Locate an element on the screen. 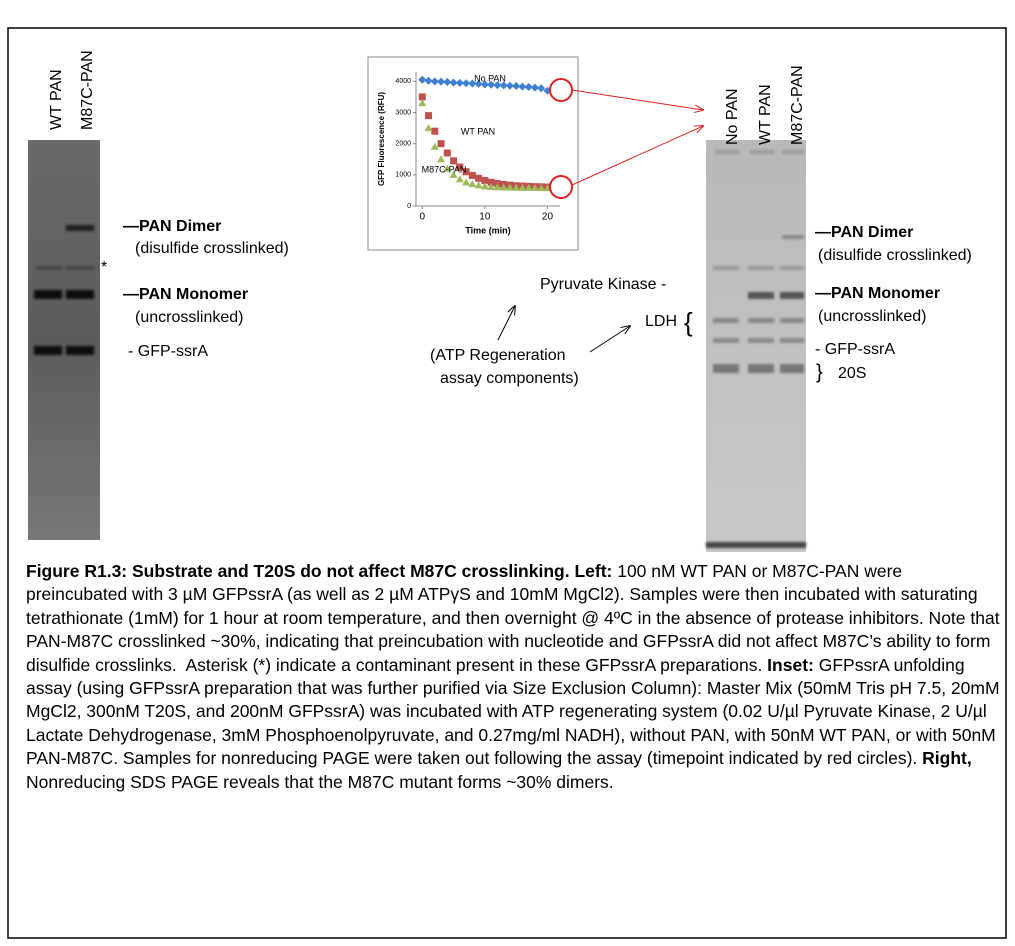 The image size is (1015, 946). x-axis-label: Time (min) is located at coordinates (487, 230).